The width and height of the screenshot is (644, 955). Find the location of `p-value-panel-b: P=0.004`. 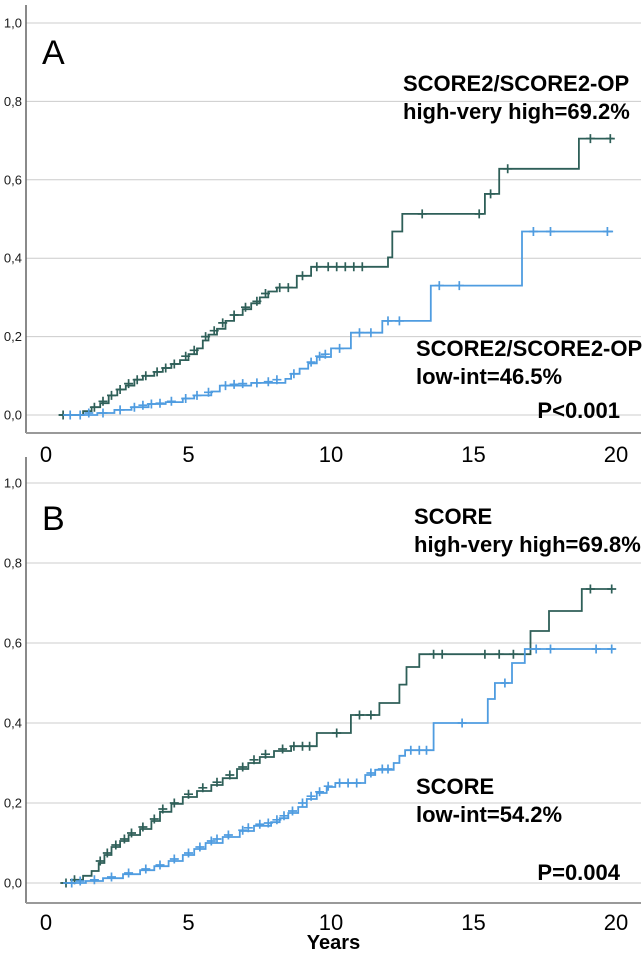

p-value-panel-b: P=0.004 is located at coordinates (578, 872).